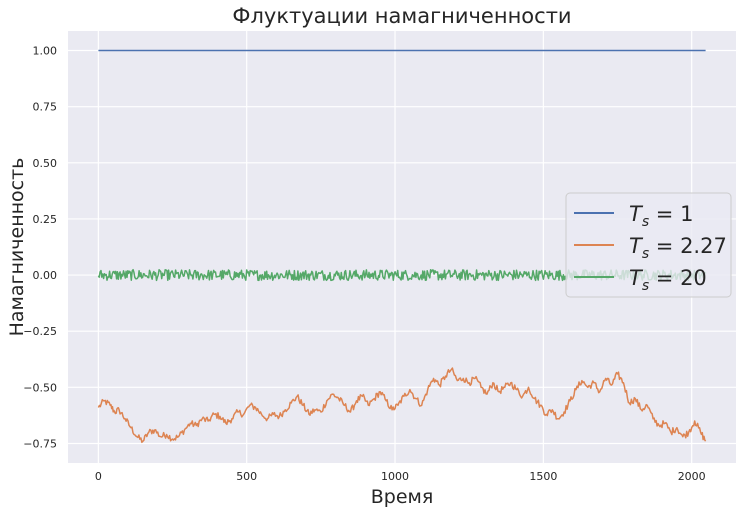 The height and width of the screenshot is (513, 744). I want to click on x-tick-label: 1000, so click(395, 476).